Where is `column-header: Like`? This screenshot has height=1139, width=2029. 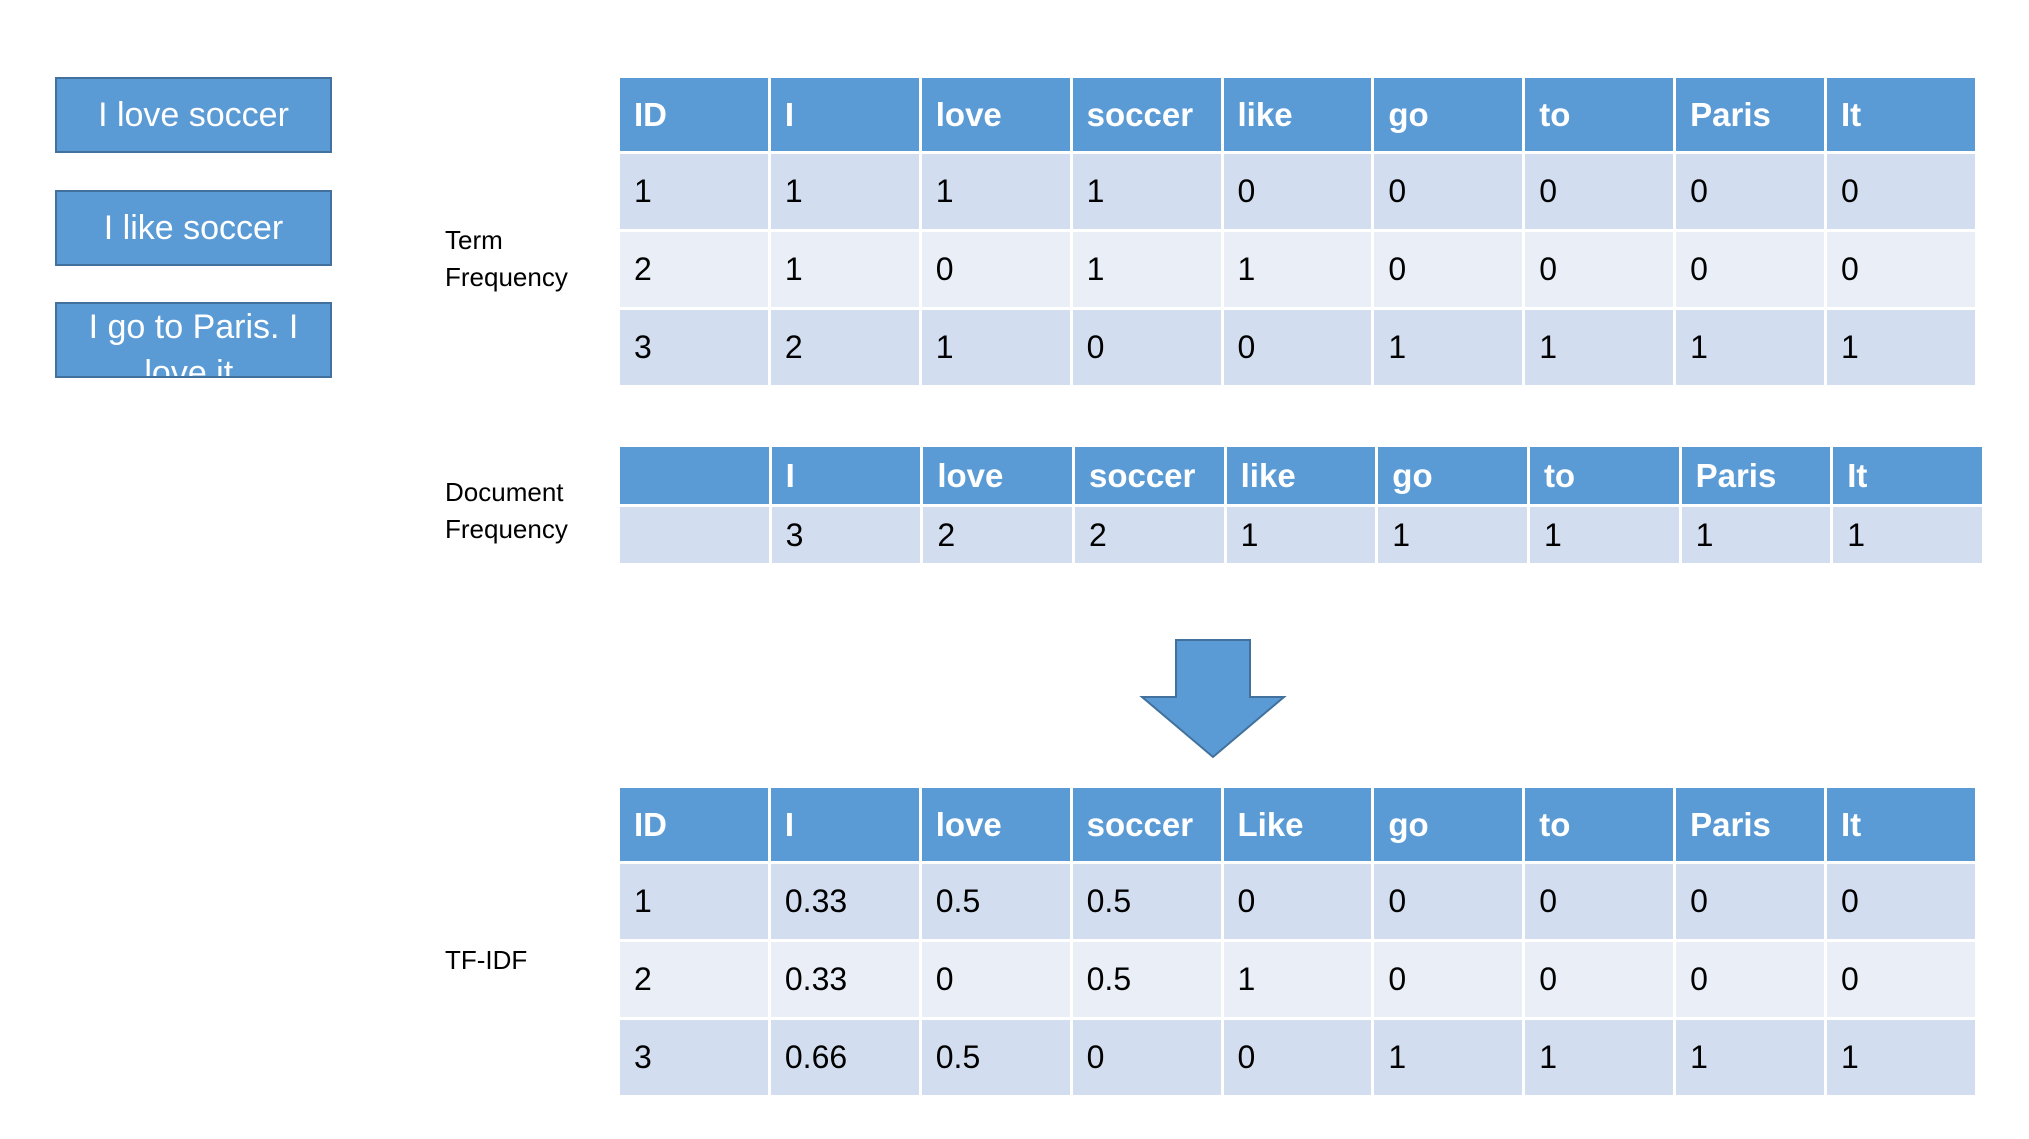
column-header: Like is located at coordinates (1297, 824).